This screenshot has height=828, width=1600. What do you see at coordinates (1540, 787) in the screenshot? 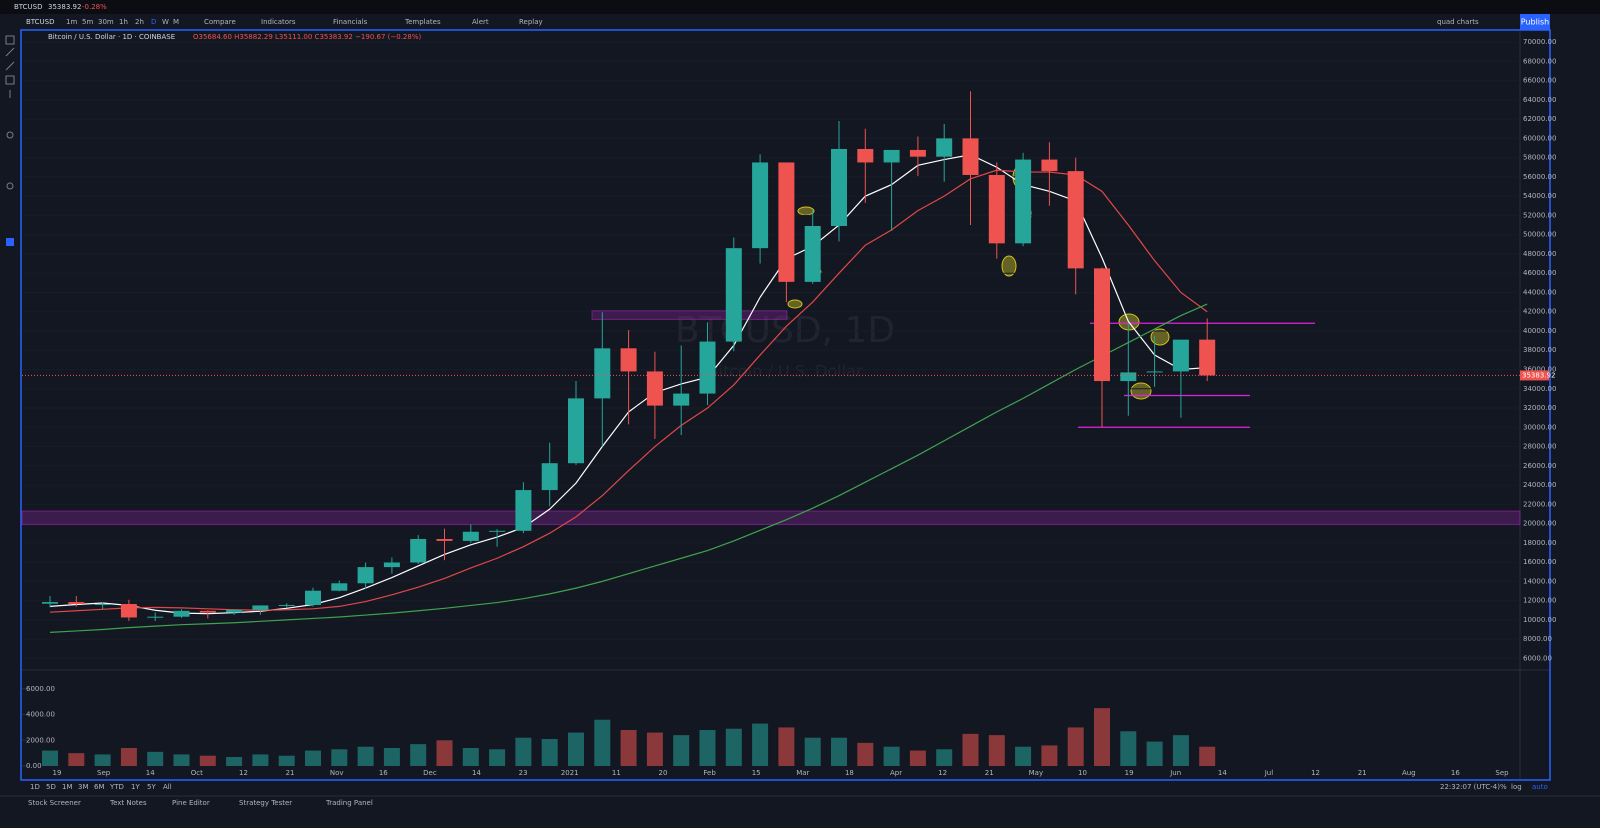
I see `scale-toggle: auto` at bounding box center [1540, 787].